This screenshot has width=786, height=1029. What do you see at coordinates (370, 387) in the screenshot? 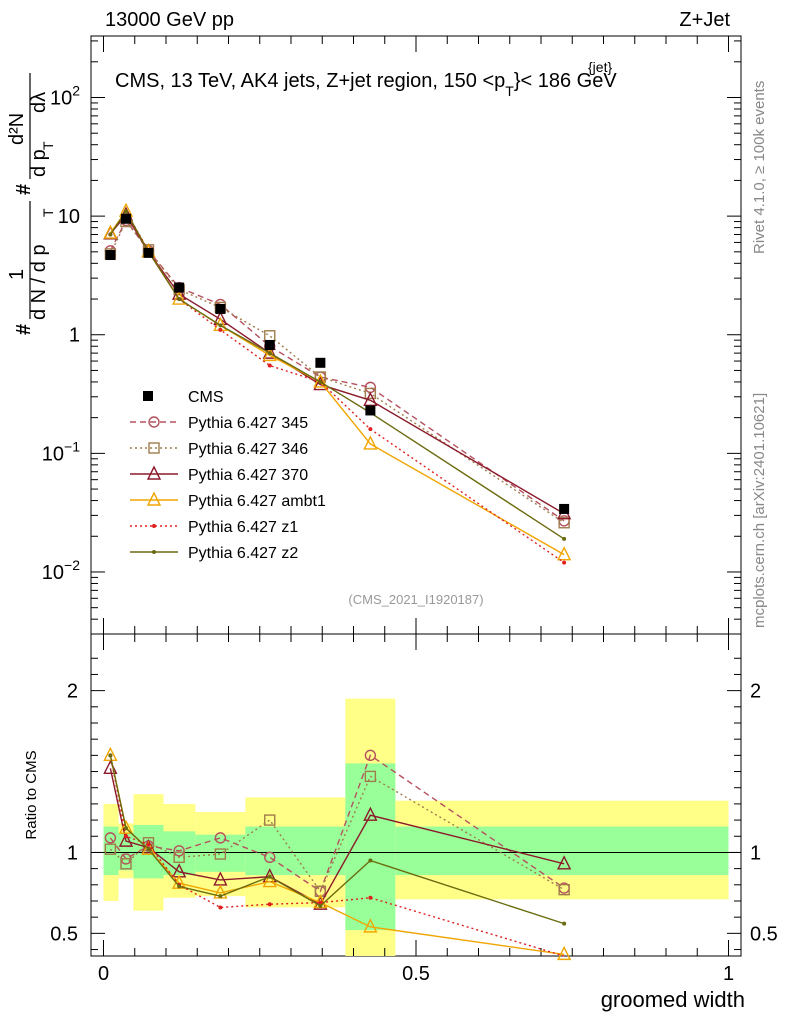
I see `series-0-point` at bounding box center [370, 387].